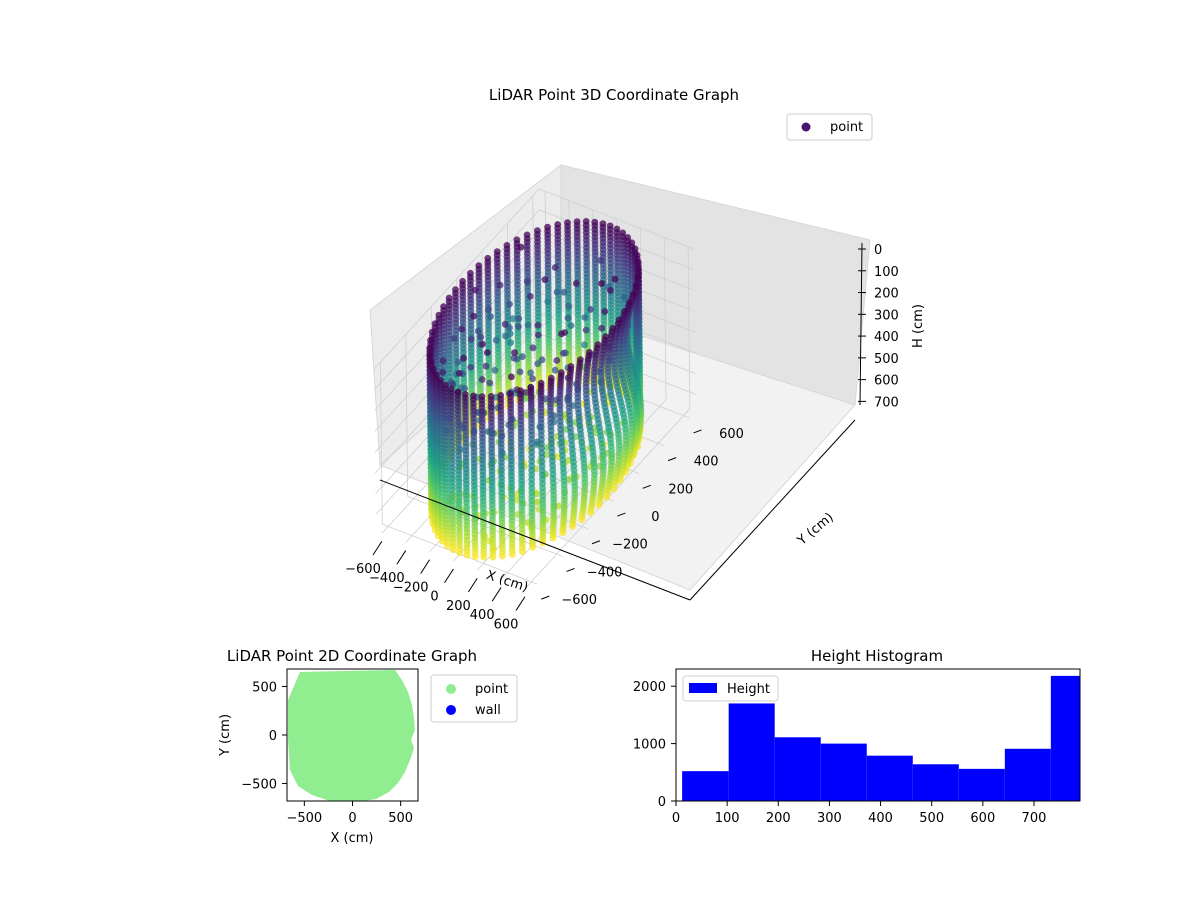 This screenshot has height=900, width=1200. What do you see at coordinates (730, 688) in the screenshot?
I see `legend-hist: Height` at bounding box center [730, 688].